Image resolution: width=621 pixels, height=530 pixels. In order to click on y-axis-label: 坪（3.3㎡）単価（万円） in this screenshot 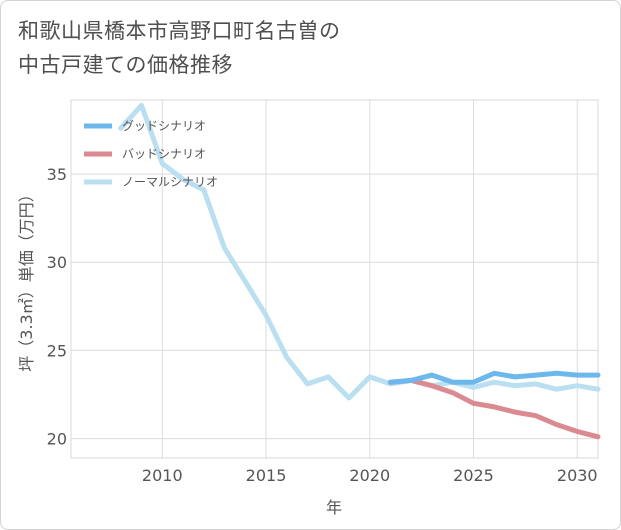, I will do `click(26, 278)`.